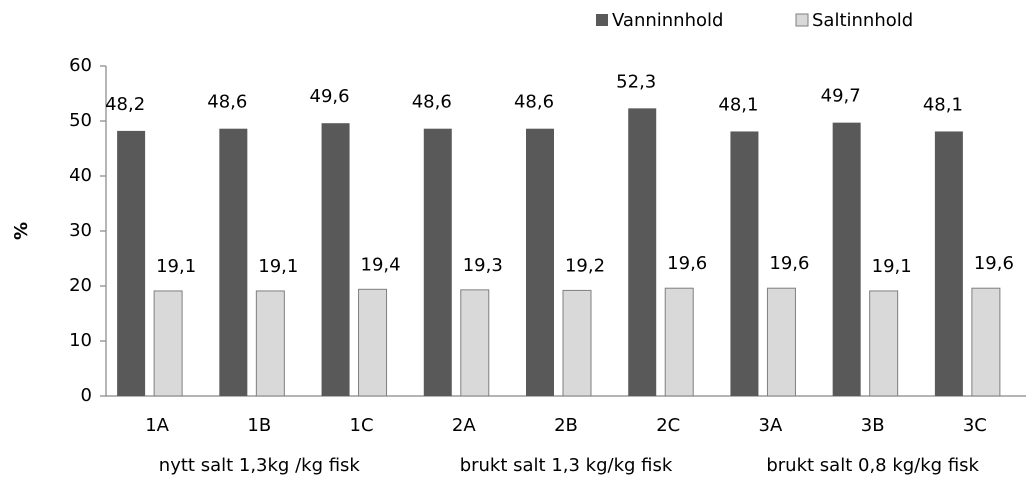 The image size is (1030, 481). Describe the element at coordinates (873, 425) in the screenshot. I see `x-tick-label: 3B` at that location.